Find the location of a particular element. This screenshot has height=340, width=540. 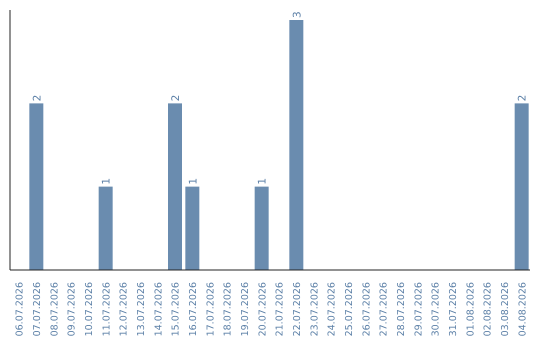

x-tick-label: 29.07.2026 is located at coordinates (418, 309).